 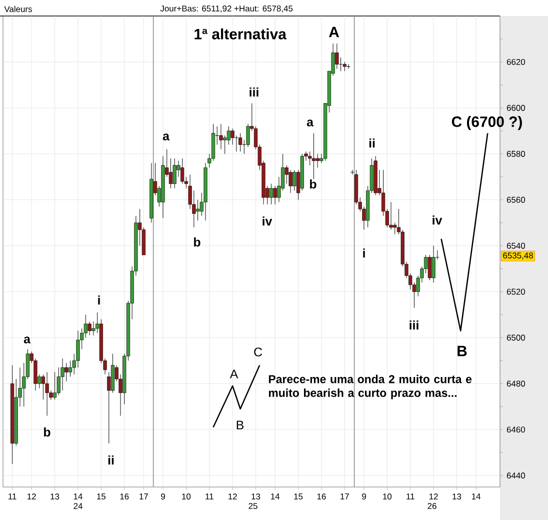 I want to click on text: 24, so click(x=78, y=506).